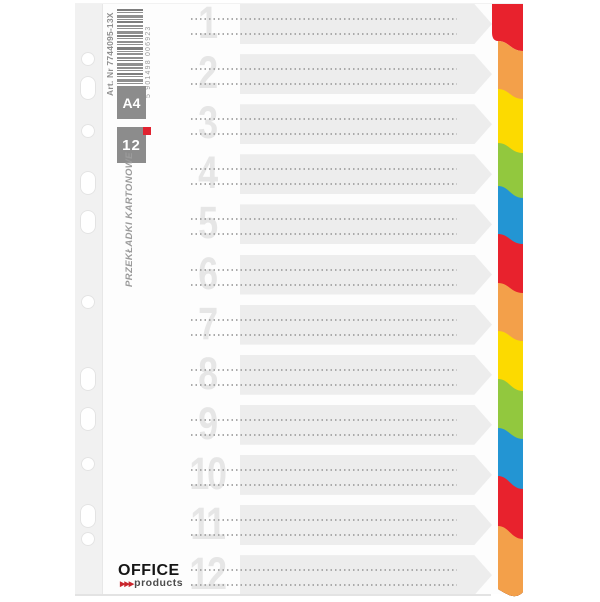 The image size is (600, 602). Describe the element at coordinates (130, 49) in the screenshot. I see `barcode` at that location.